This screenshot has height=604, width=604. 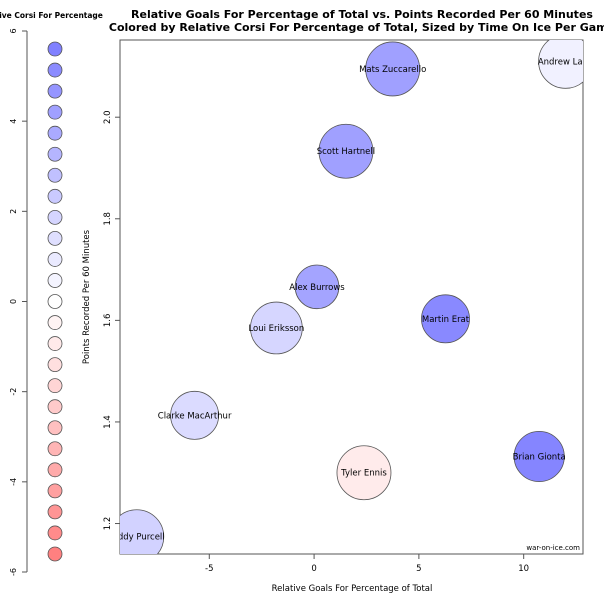 I want to click on point-label: Alex Burrows, so click(x=317, y=288).